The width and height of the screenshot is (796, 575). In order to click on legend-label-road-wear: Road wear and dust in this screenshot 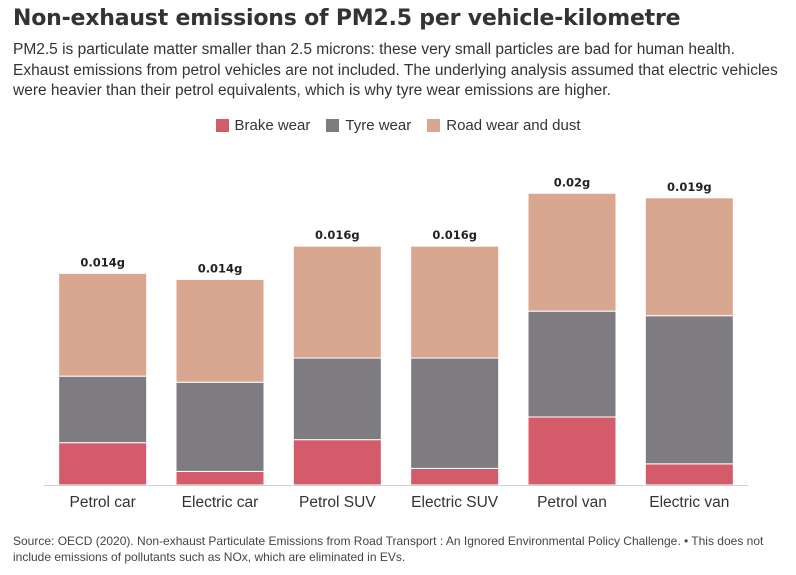, I will do `click(513, 125)`.